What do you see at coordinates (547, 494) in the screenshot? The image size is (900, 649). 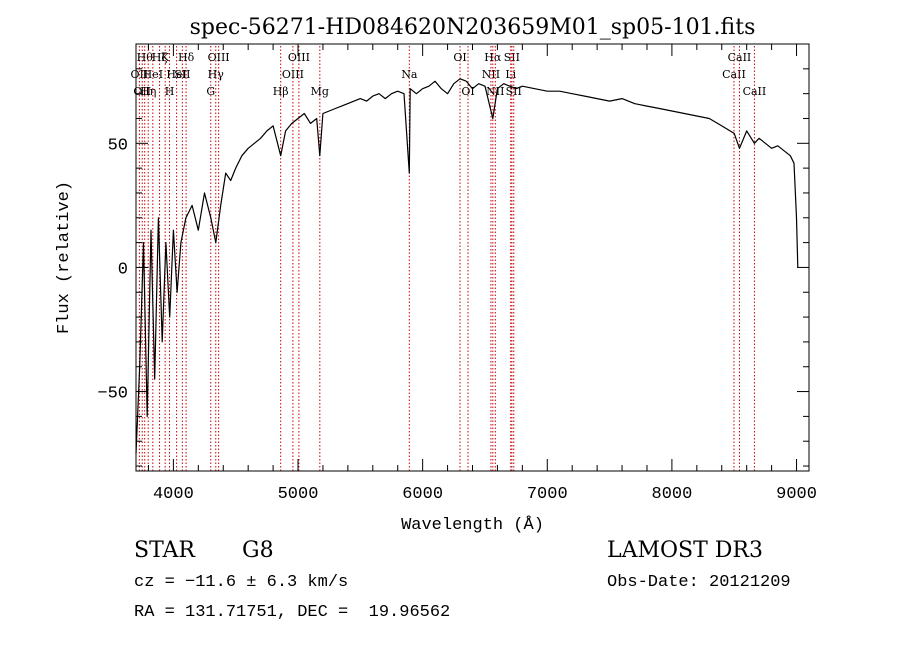 I see `x-tick-label-3: 7000` at bounding box center [547, 494].